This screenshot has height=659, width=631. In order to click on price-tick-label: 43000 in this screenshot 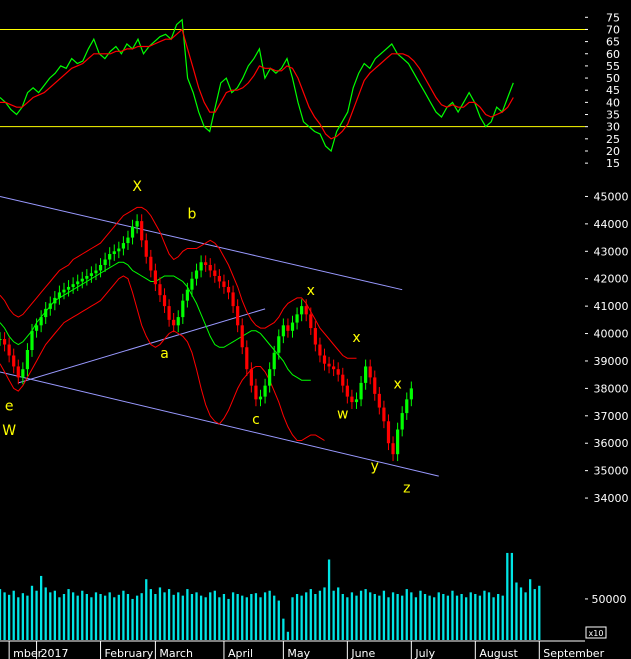, I will do `click(611, 251)`.